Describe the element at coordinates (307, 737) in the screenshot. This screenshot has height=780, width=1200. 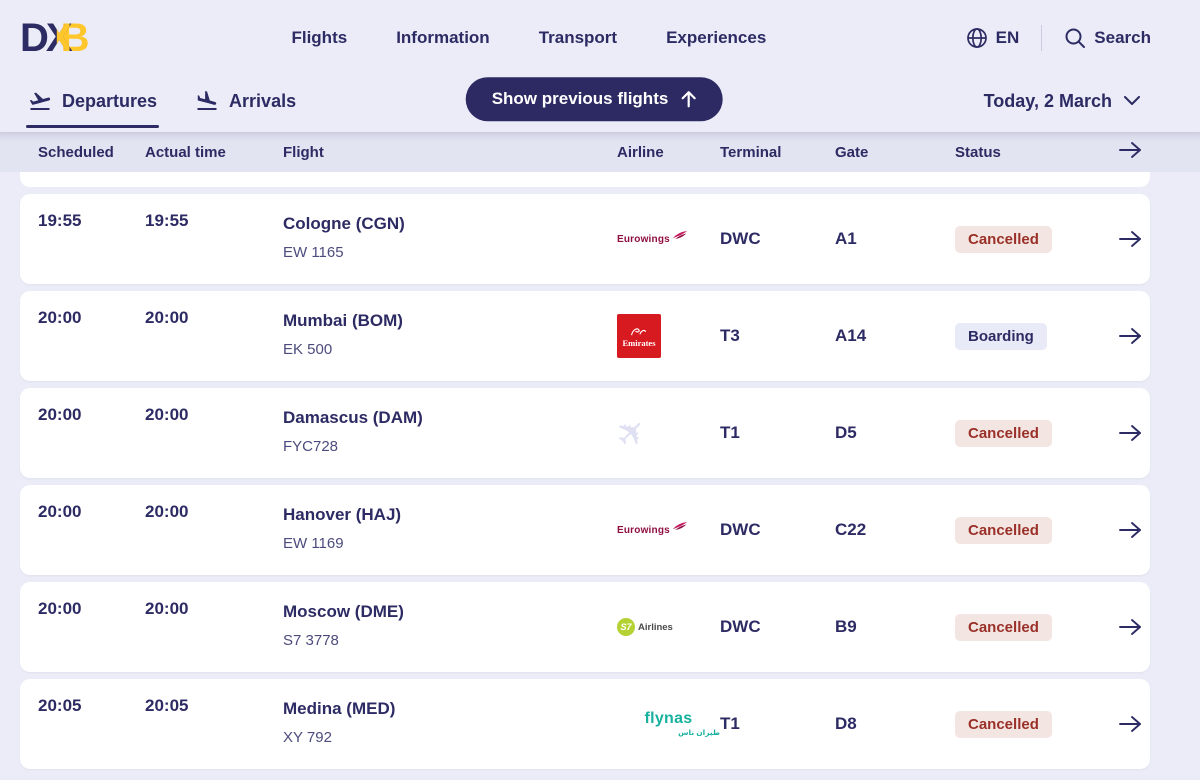
I see `flight-number: XY 792` at that location.